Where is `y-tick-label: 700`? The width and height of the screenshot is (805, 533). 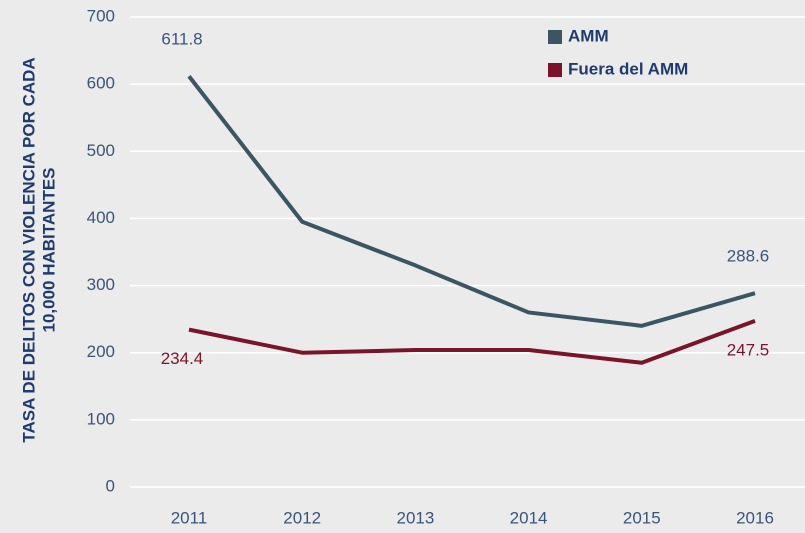 y-tick-label: 700 is located at coordinates (101, 15).